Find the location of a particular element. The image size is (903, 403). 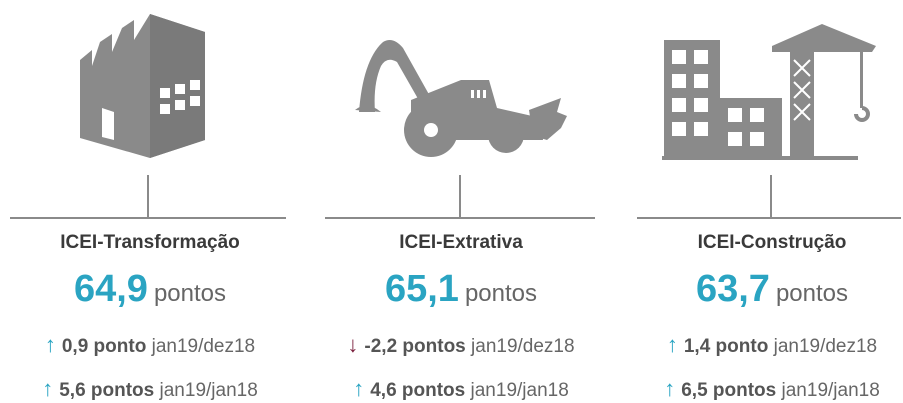

change-value: 0,9 ponto is located at coordinates (104, 346).